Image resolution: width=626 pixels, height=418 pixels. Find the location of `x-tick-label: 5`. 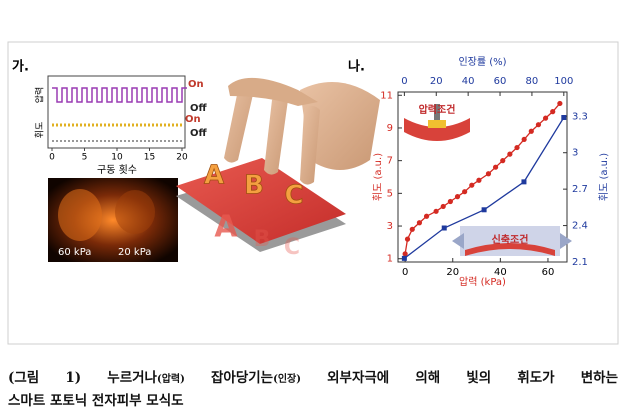

x-tick-label: 5 is located at coordinates (85, 158).